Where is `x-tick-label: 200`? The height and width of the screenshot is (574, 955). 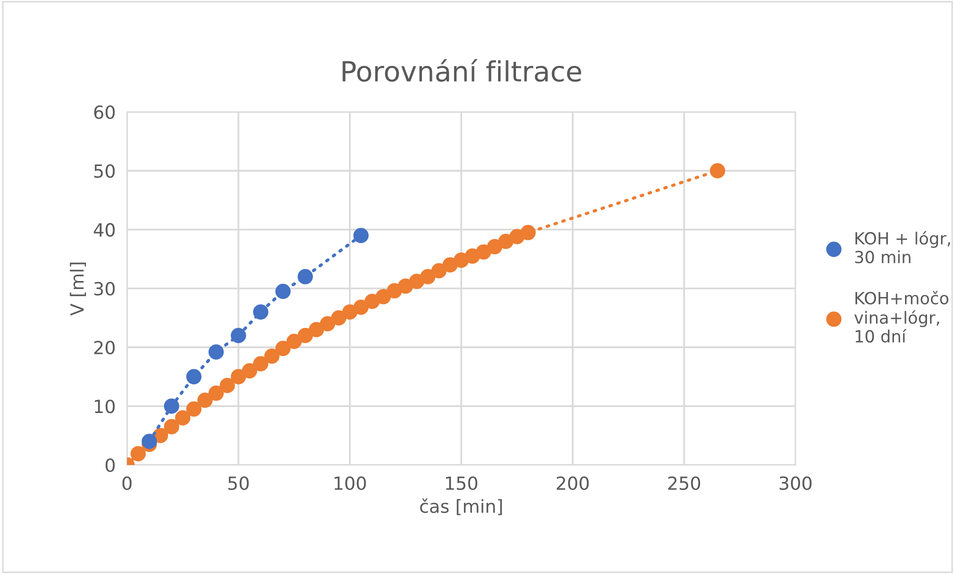
x-tick-label: 200 is located at coordinates (572, 483).